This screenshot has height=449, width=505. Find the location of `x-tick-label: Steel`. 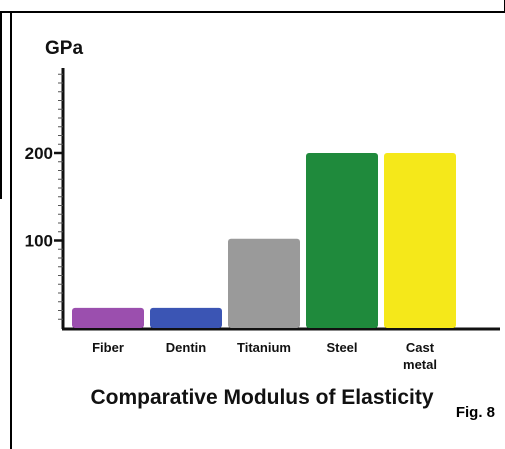

x-tick-label: Steel is located at coordinates (341, 347).